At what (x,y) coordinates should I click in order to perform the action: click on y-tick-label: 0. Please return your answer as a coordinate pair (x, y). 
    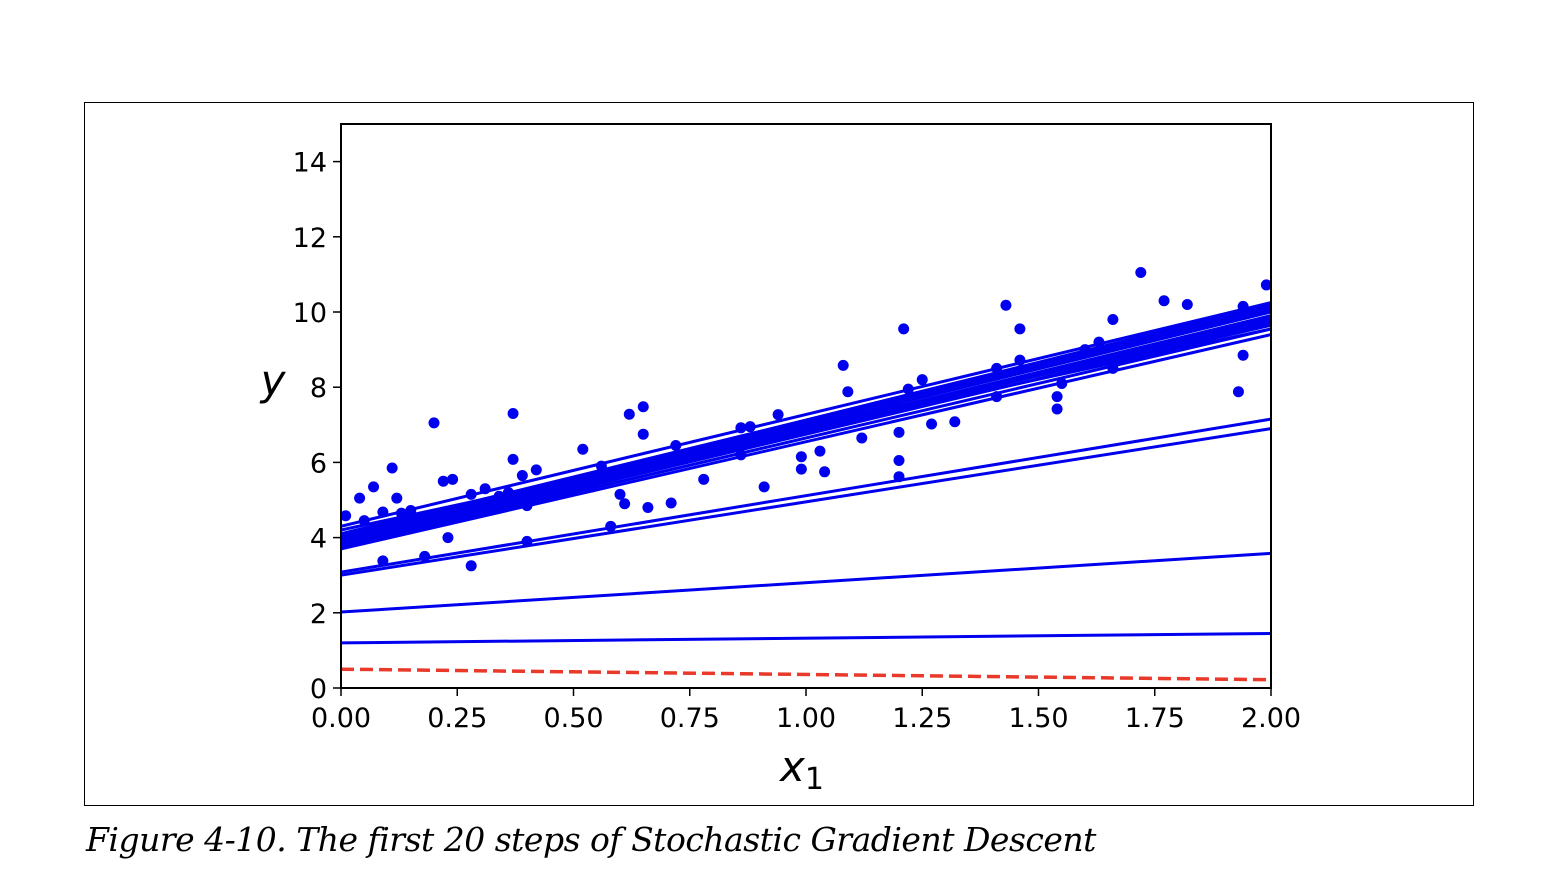
    Looking at the image, I should click on (318, 689).